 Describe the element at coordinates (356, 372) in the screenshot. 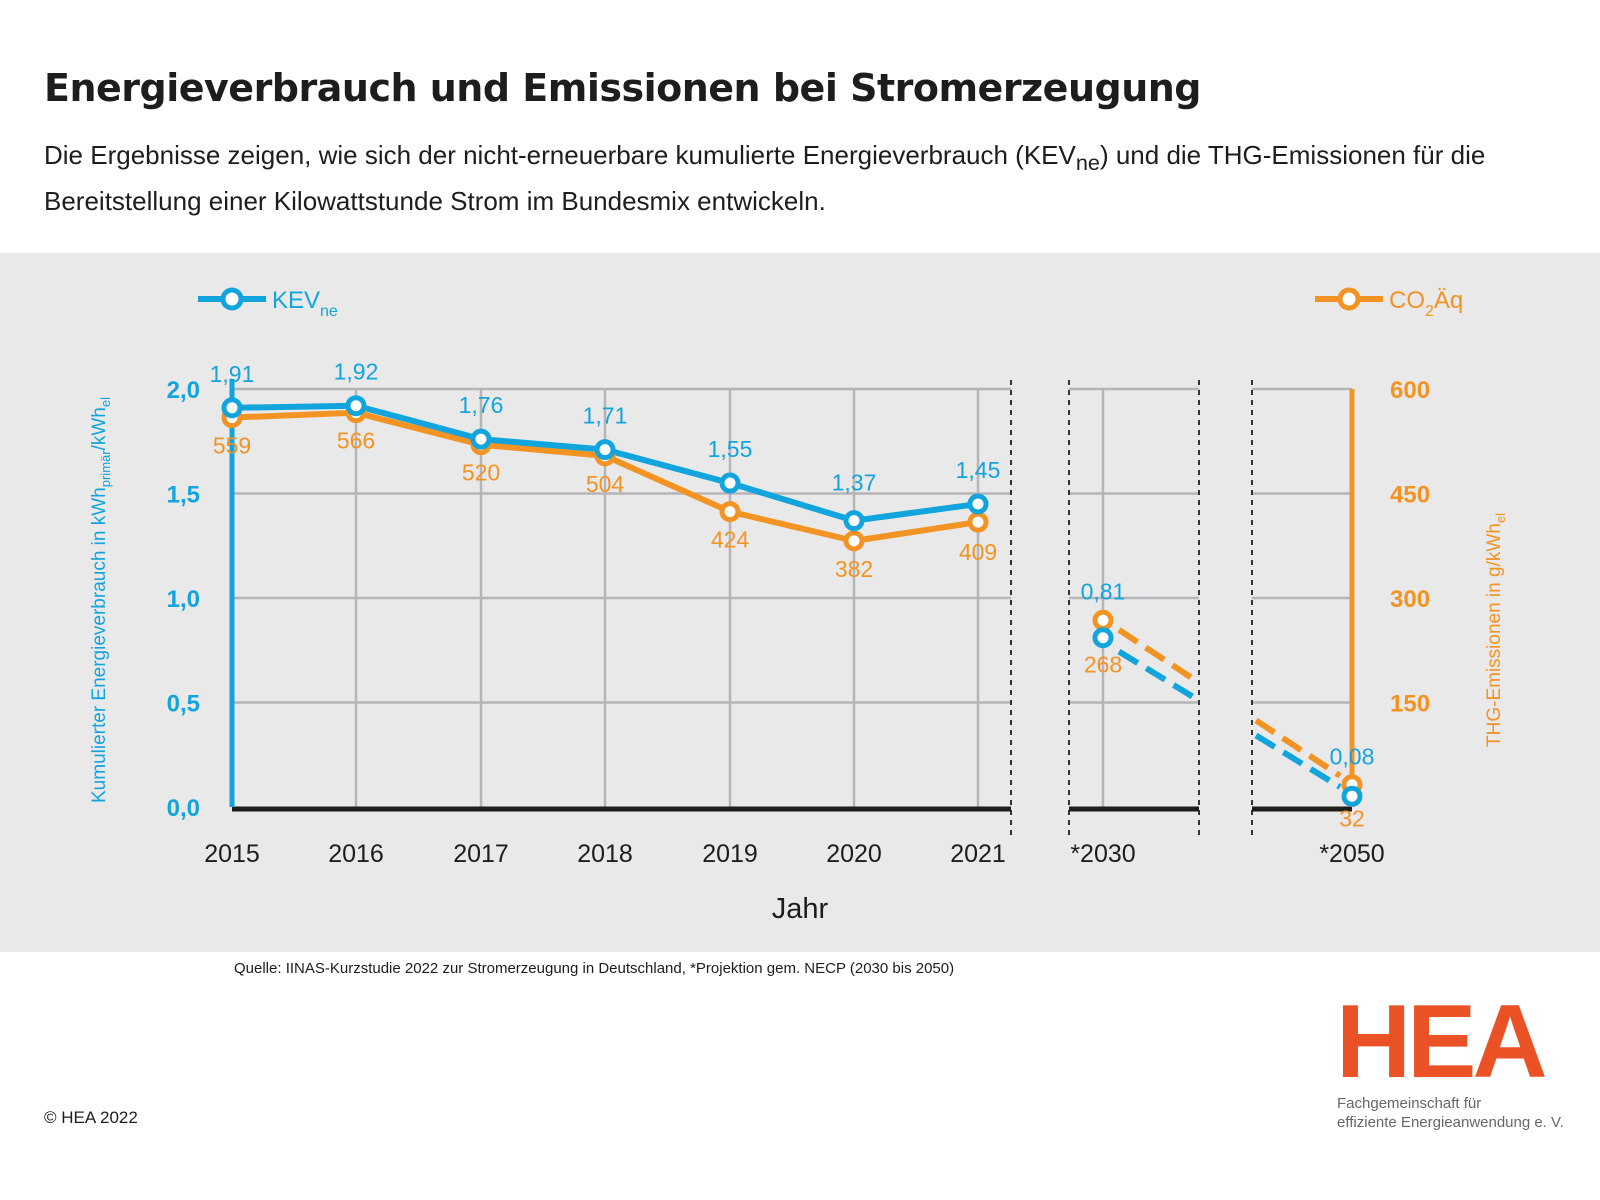

I see `data-label-kev: 1,92` at that location.